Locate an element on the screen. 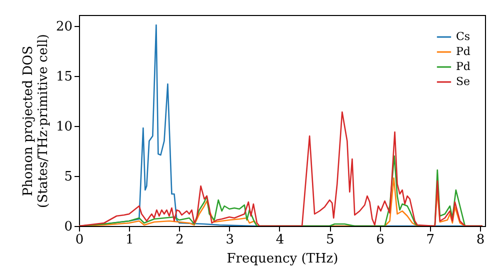 The height and width of the screenshot is (280, 500). x-tick-label: 5 is located at coordinates (330, 240).